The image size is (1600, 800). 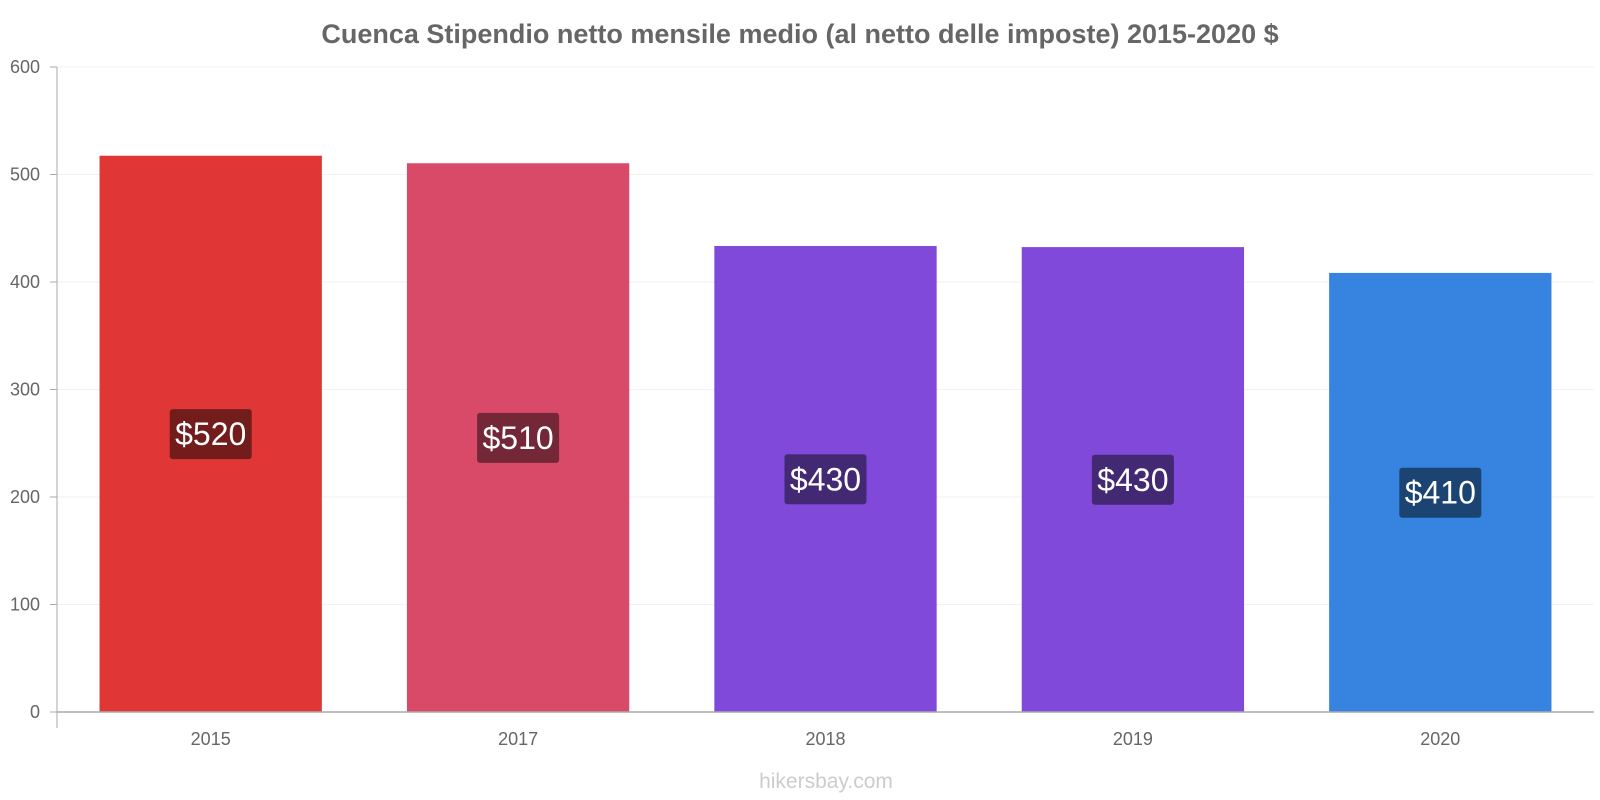 I want to click on data-label: $520, so click(x=210, y=434).